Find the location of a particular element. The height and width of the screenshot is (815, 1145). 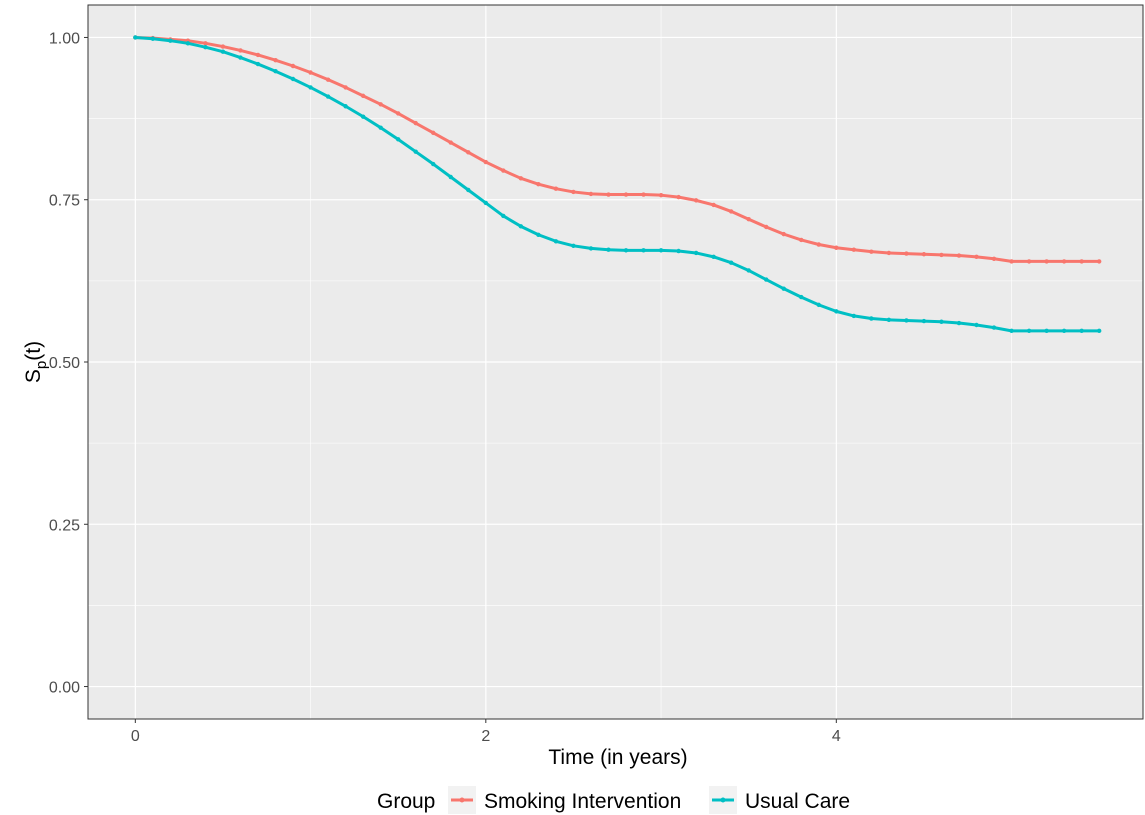

x-tick-label: 4 is located at coordinates (836, 736).